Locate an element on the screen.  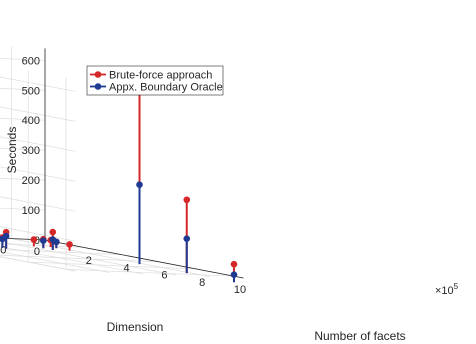
seconds-tick-label: 400 is located at coordinates (31, 121).